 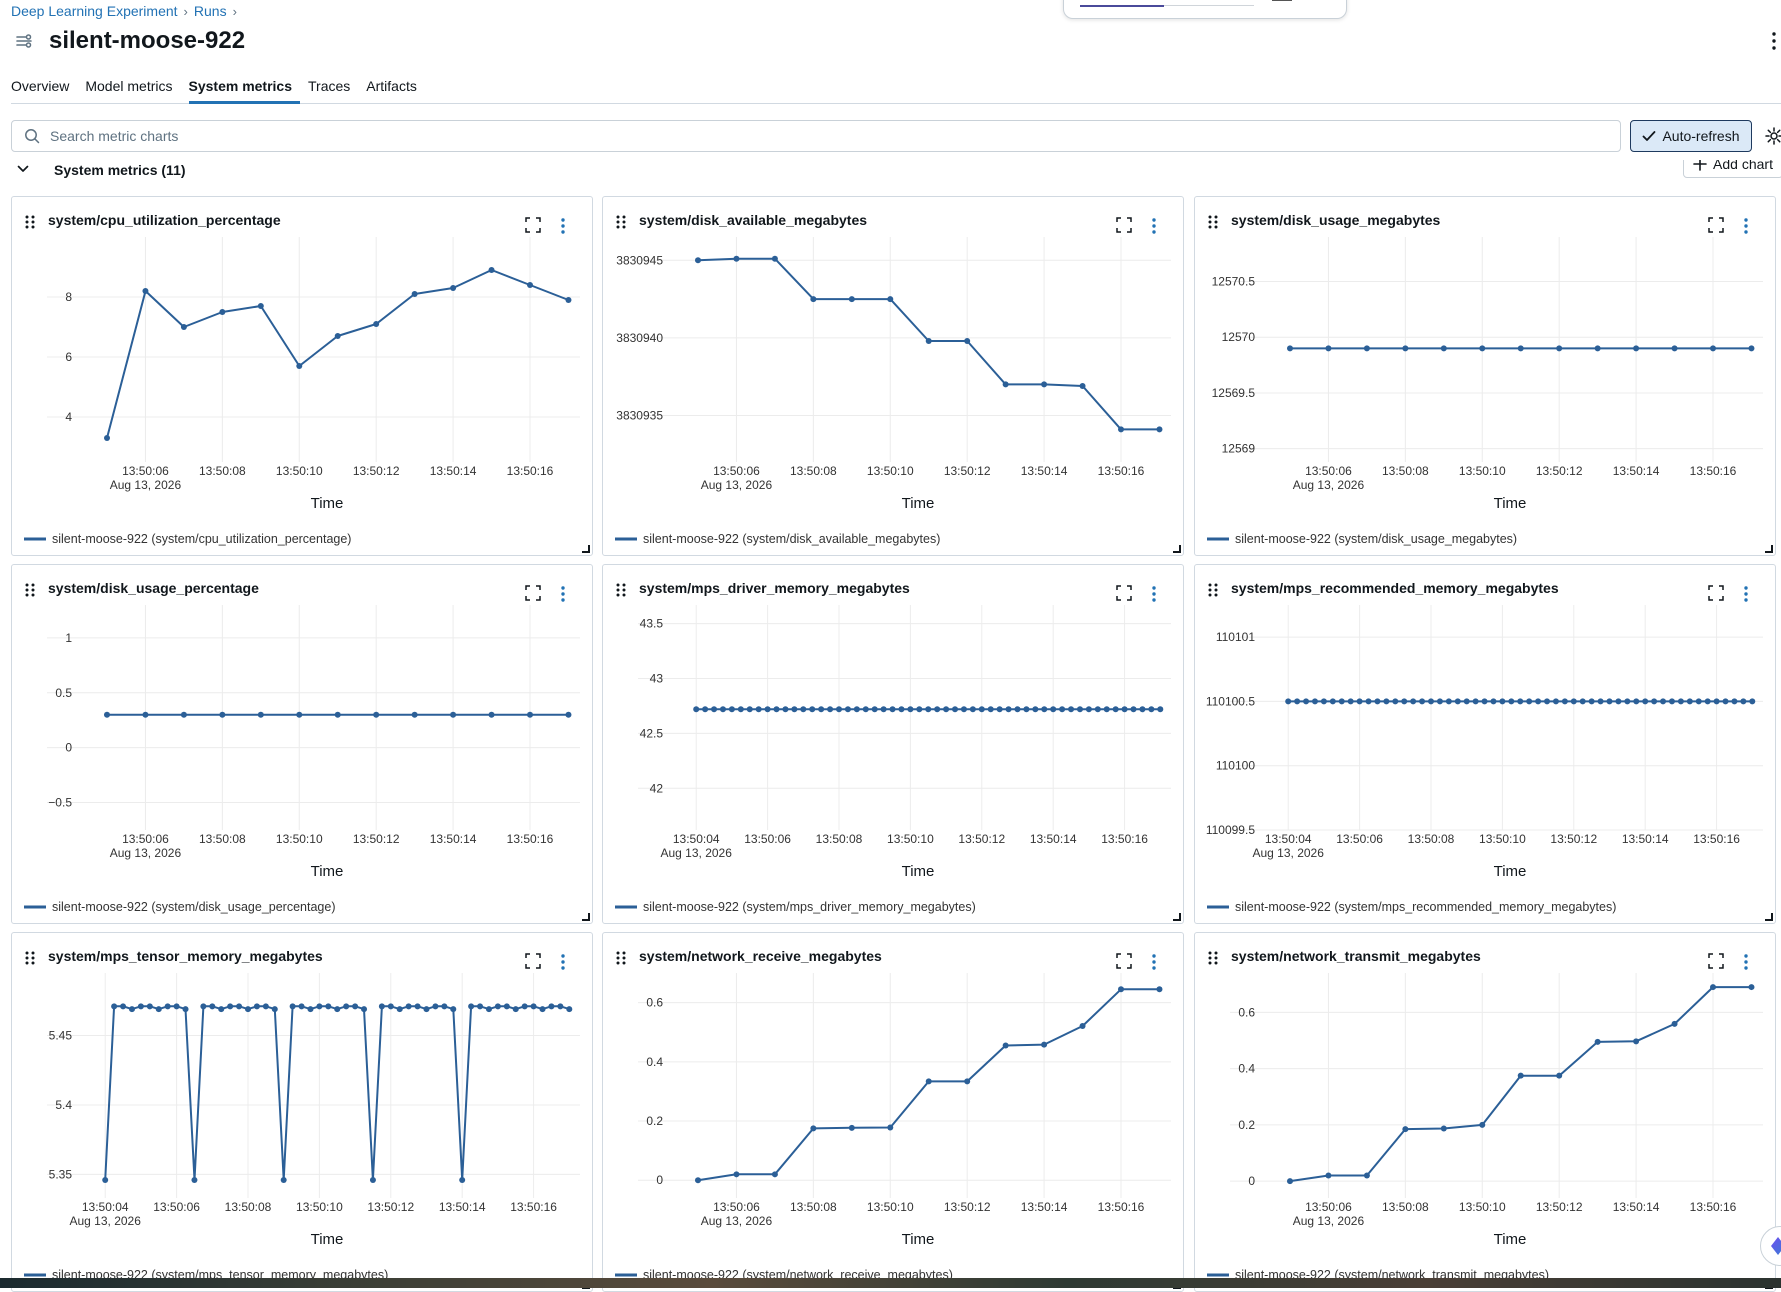 I want to click on chevron-down-icon, so click(x=23, y=169).